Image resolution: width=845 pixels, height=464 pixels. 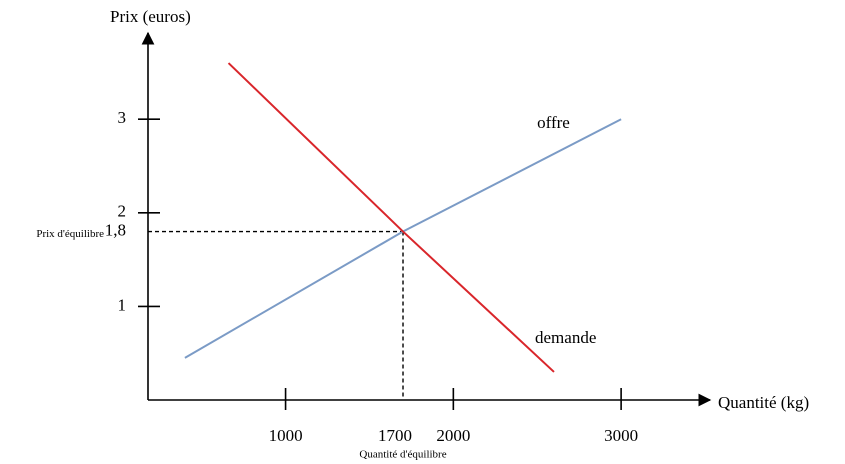 What do you see at coordinates (122, 211) in the screenshot?
I see `y-tick-label: 2` at bounding box center [122, 211].